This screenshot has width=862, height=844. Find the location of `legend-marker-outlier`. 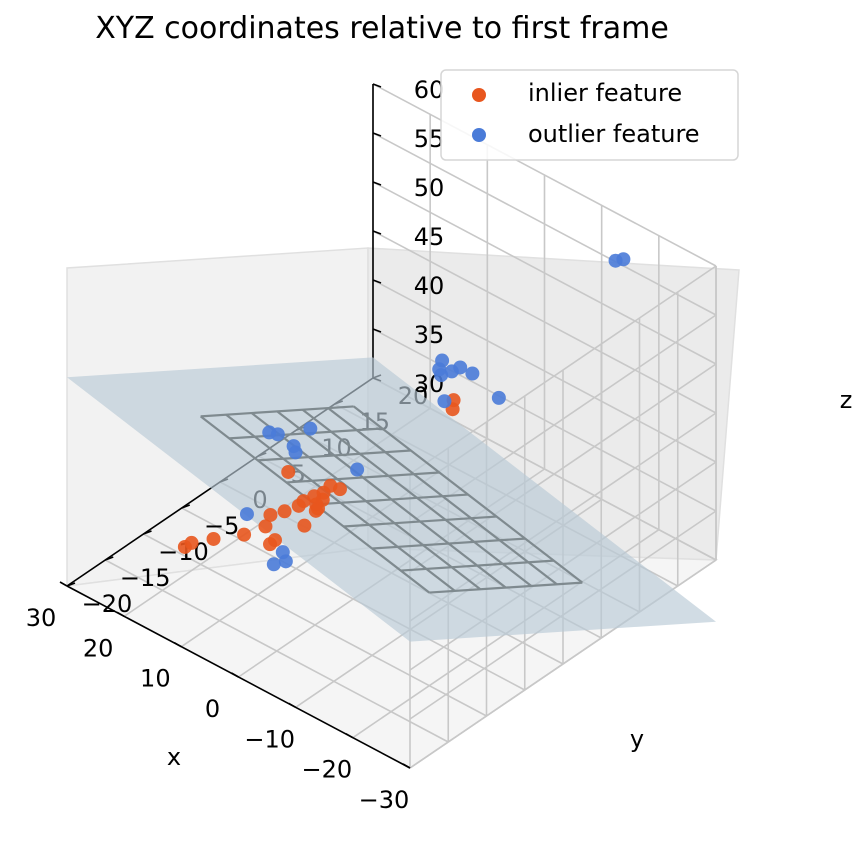

legend-marker-outlier is located at coordinates (479, 135).